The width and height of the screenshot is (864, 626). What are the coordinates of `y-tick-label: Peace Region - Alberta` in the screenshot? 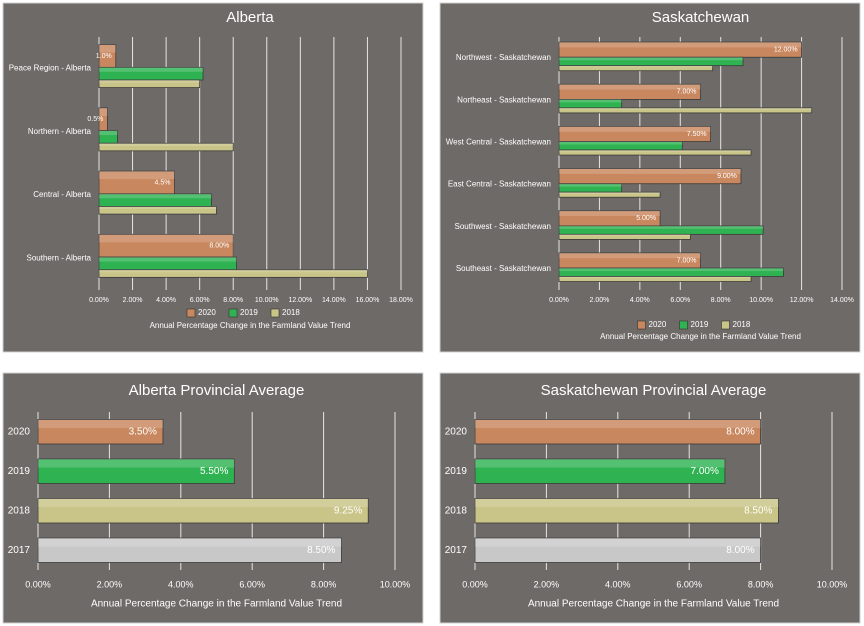 It's located at (50, 68).